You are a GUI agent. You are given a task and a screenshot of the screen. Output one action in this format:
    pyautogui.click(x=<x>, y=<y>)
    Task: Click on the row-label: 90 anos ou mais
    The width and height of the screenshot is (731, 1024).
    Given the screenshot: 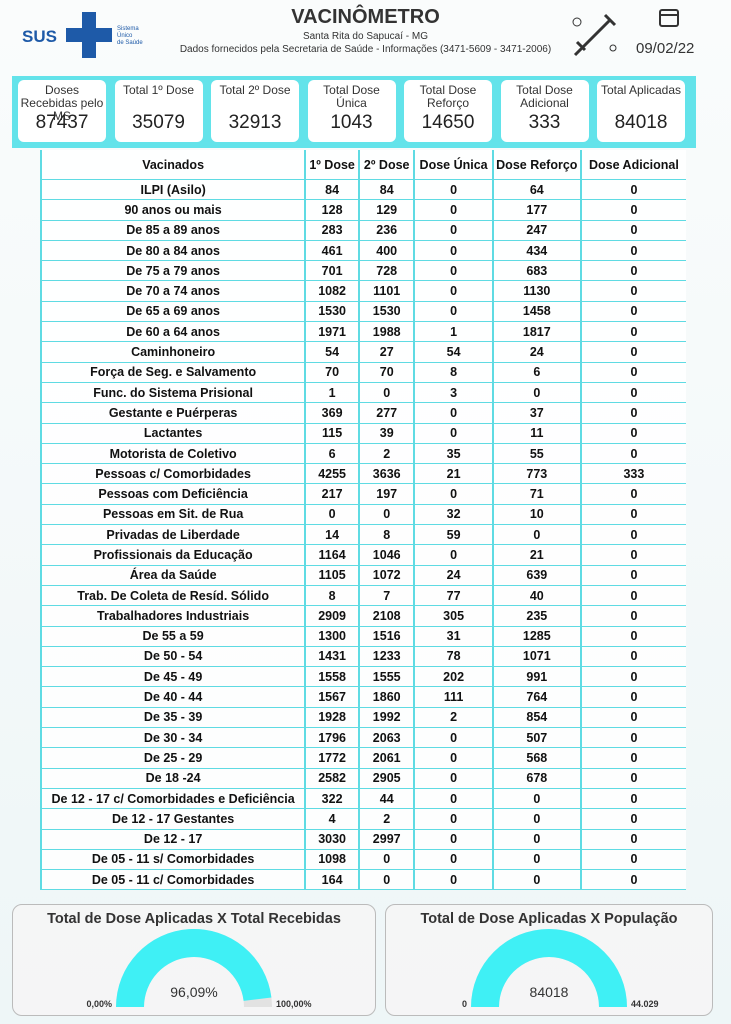 What is the action you would take?
    pyautogui.click(x=172, y=210)
    